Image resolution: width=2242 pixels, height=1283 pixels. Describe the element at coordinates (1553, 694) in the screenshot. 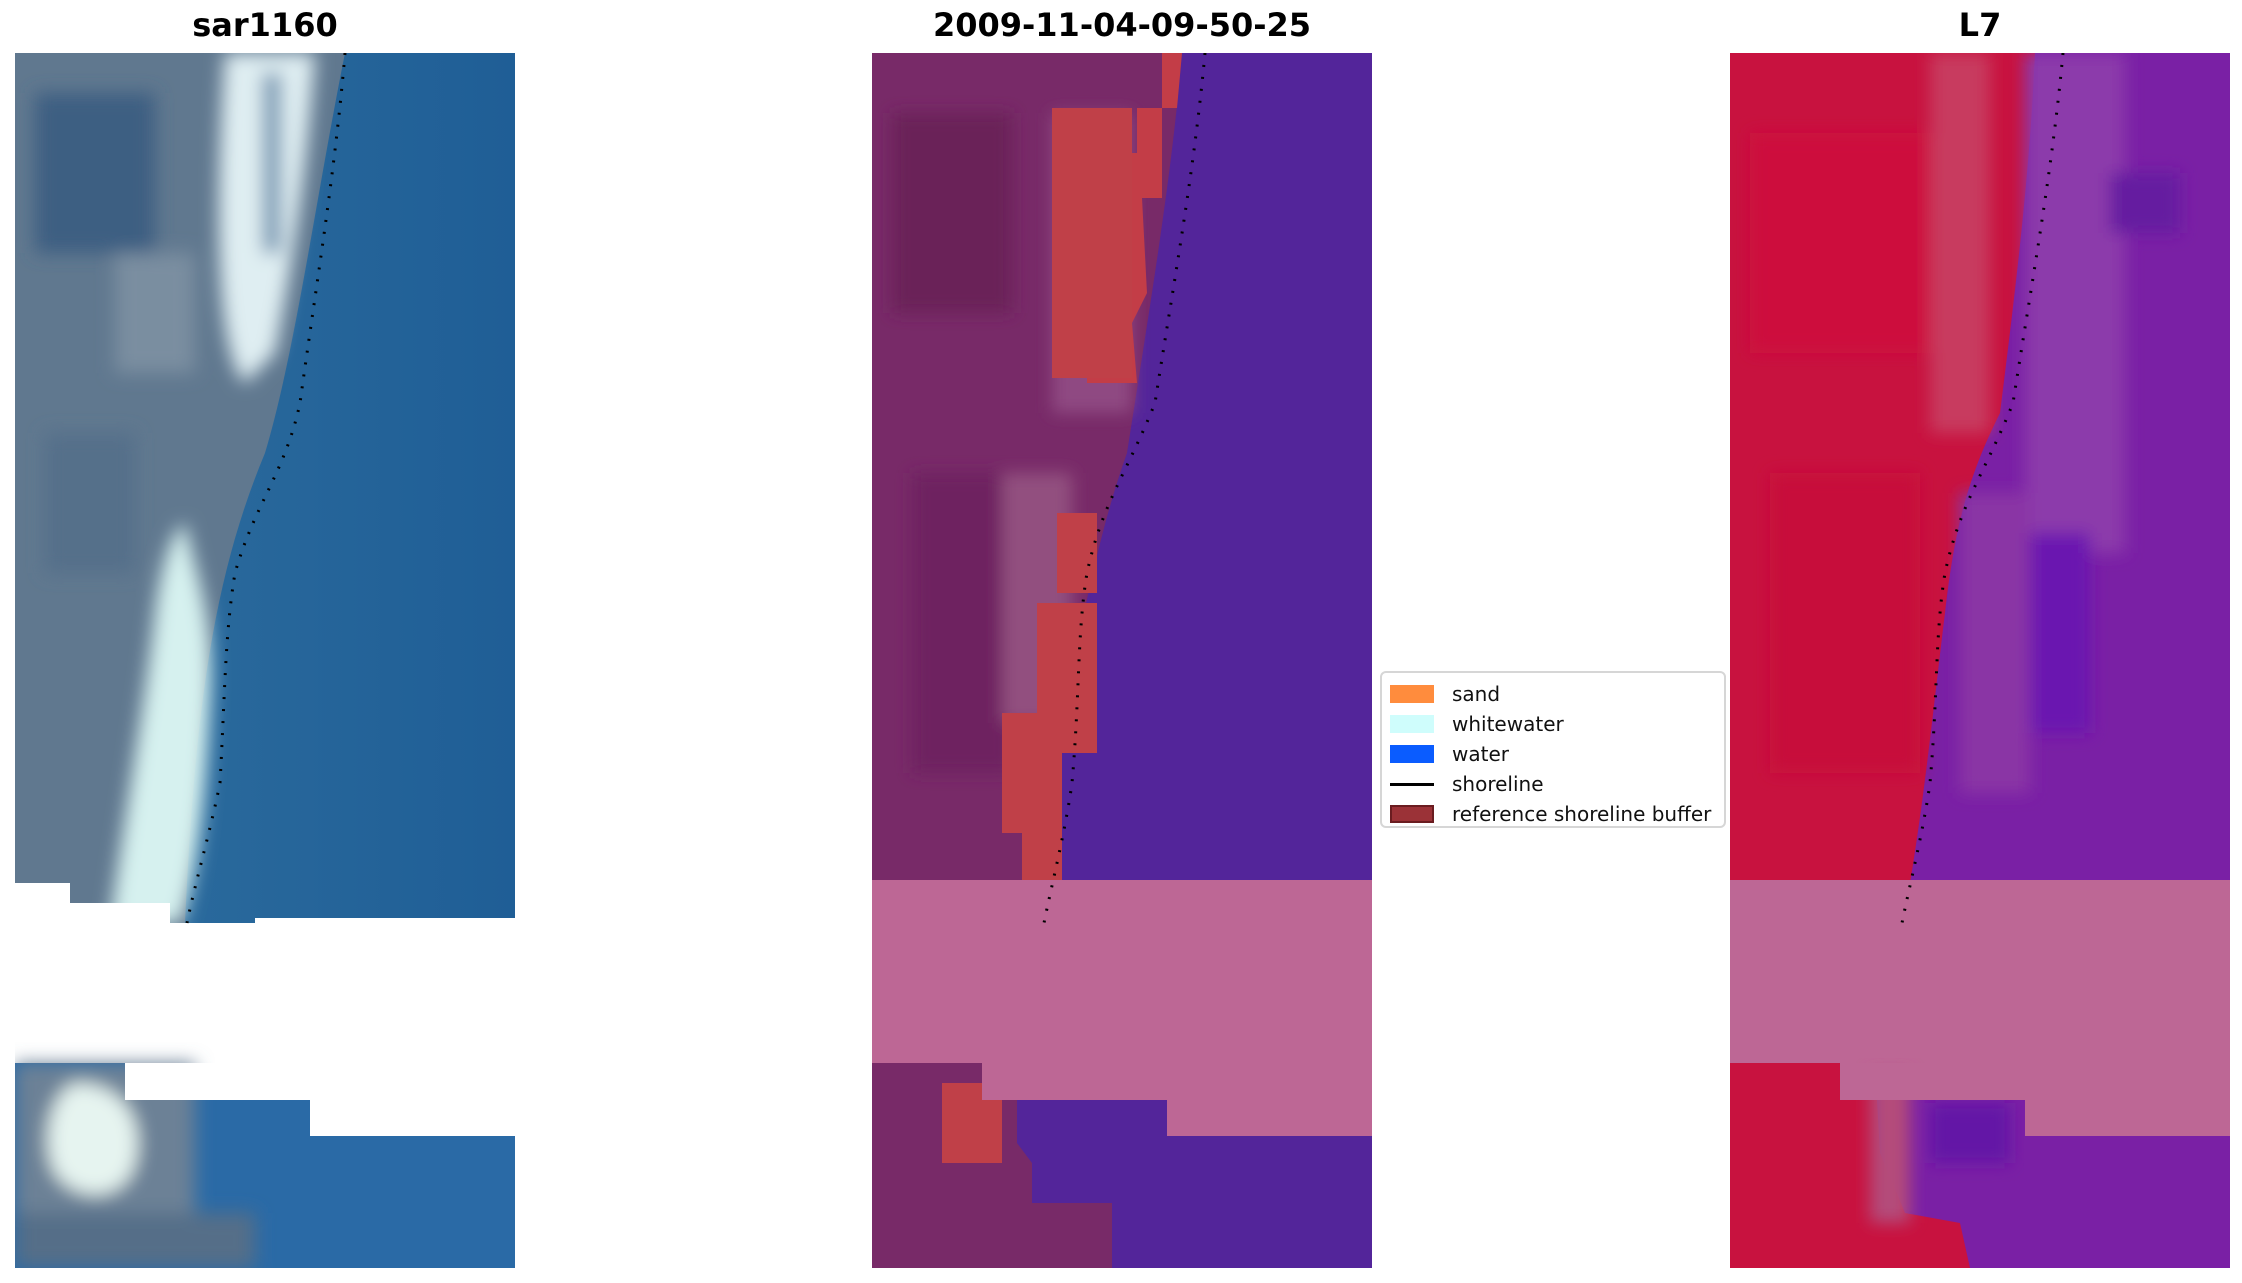

I see `legend-item-sand: sand` at that location.